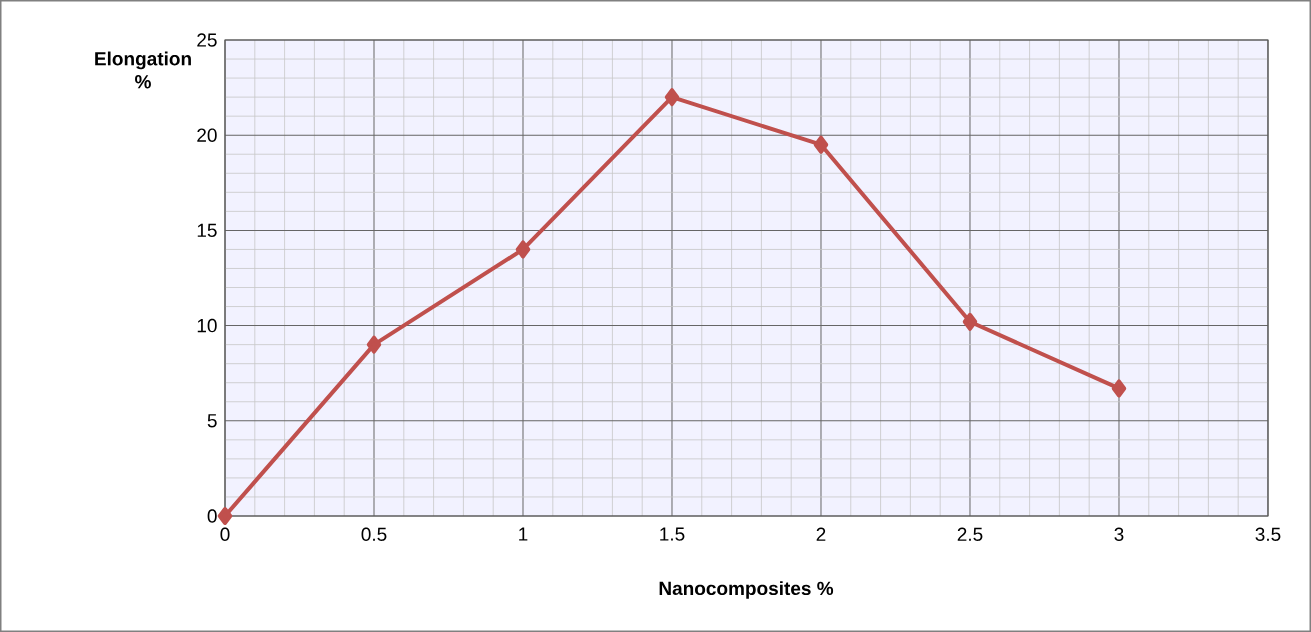 This screenshot has width=1311, height=632. What do you see at coordinates (672, 534) in the screenshot?
I see `x-tick-label: 1.5` at bounding box center [672, 534].